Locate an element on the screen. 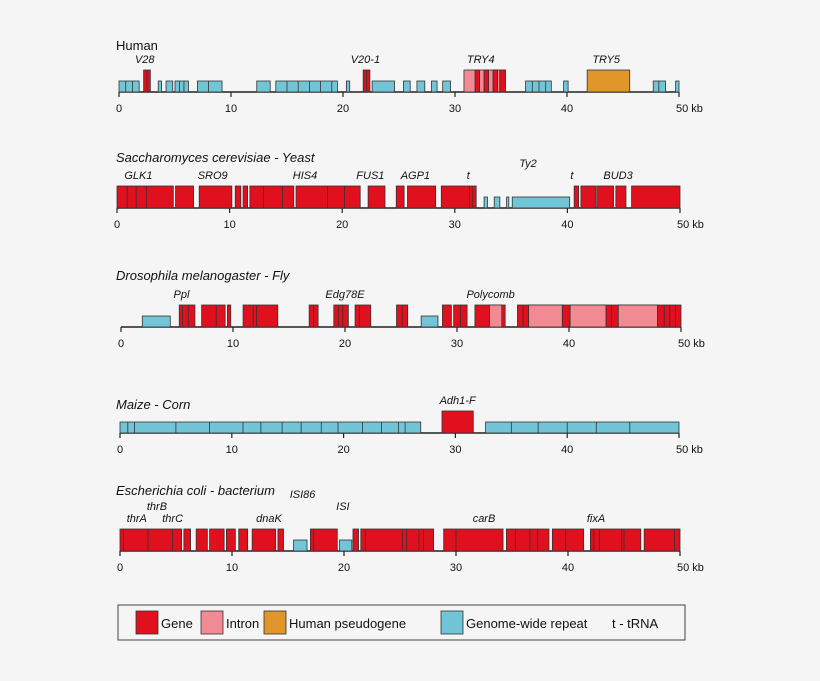 The width and height of the screenshot is (820, 681). legend-label: Intron is located at coordinates (242, 623).